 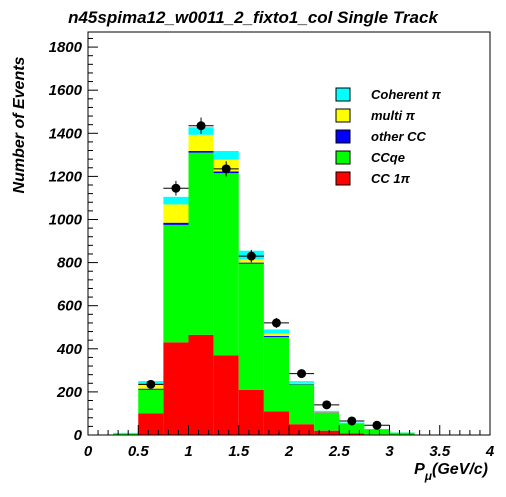 I want to click on y-tick-label: 1800, so click(x=66, y=47).